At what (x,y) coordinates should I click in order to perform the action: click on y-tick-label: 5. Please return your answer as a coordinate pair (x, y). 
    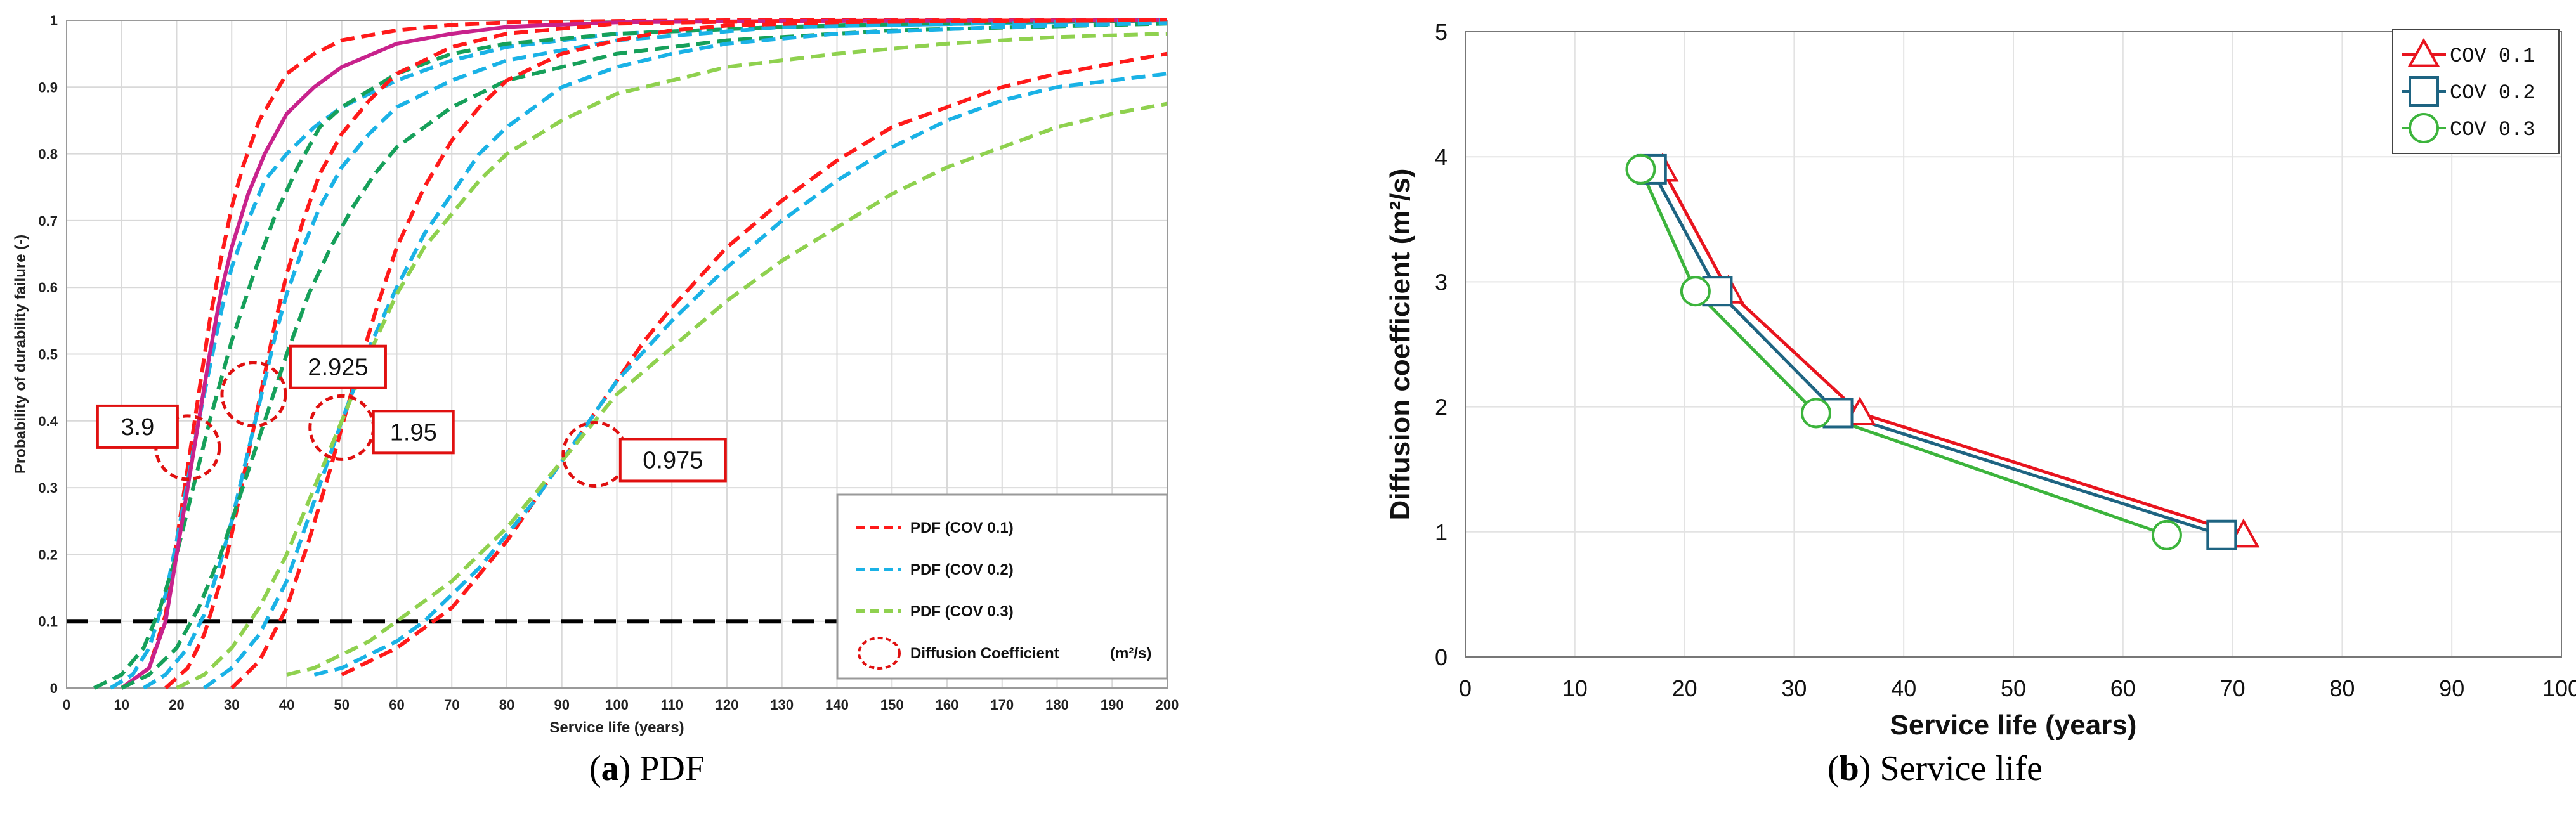
    Looking at the image, I should click on (1441, 32).